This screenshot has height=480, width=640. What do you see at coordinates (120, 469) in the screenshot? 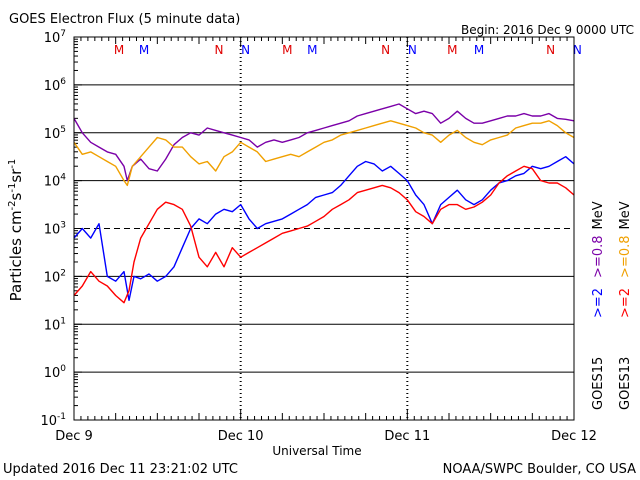
I see `updated-timestamp: Updated 2016 Dec 11 23:21:02 UTC` at bounding box center [120, 469].